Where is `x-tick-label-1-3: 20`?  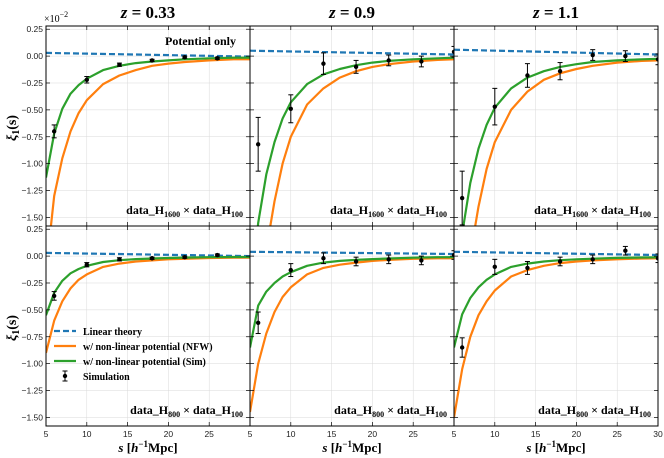 x-tick-label-1-3: 20 is located at coordinates (373, 434).